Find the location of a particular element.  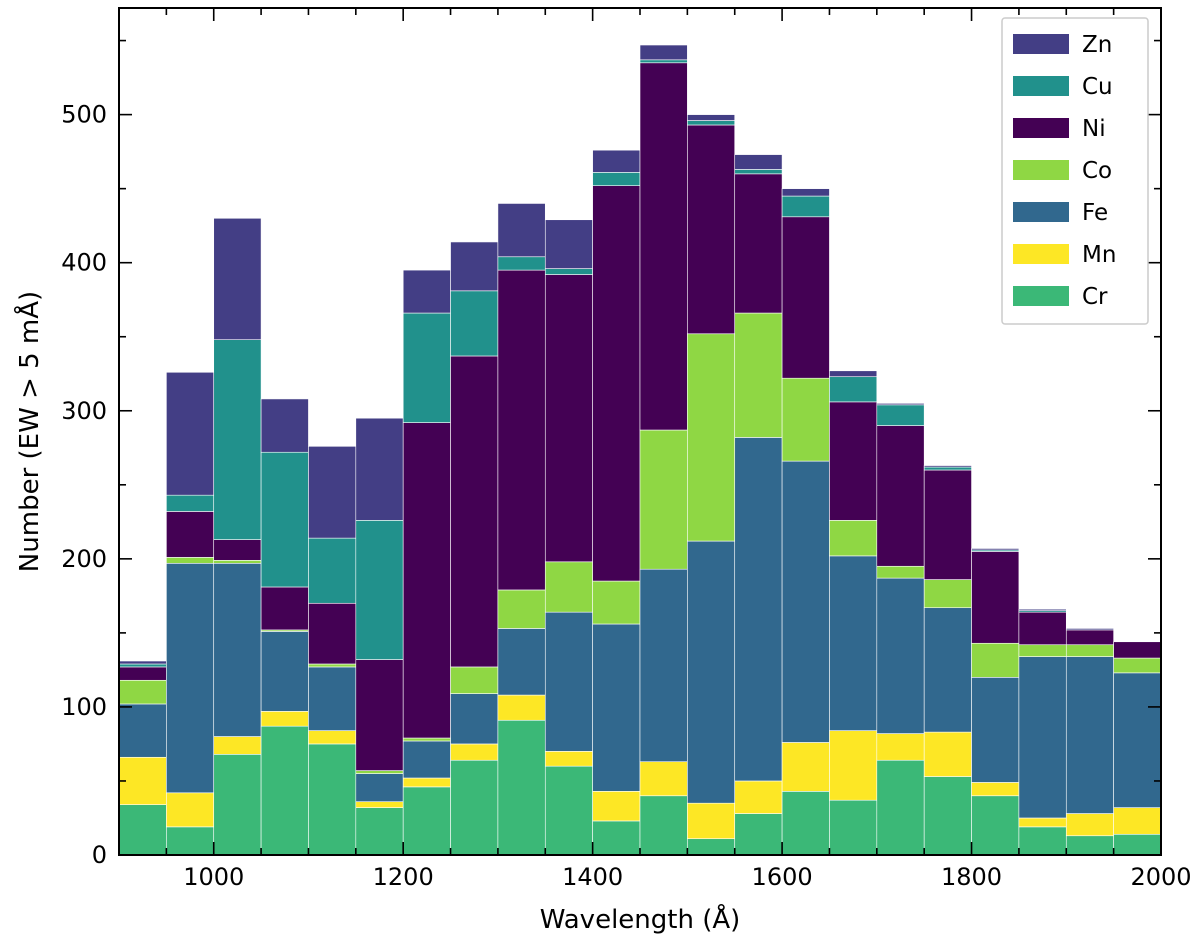

bar-fe-1900 is located at coordinates (1089, 735).